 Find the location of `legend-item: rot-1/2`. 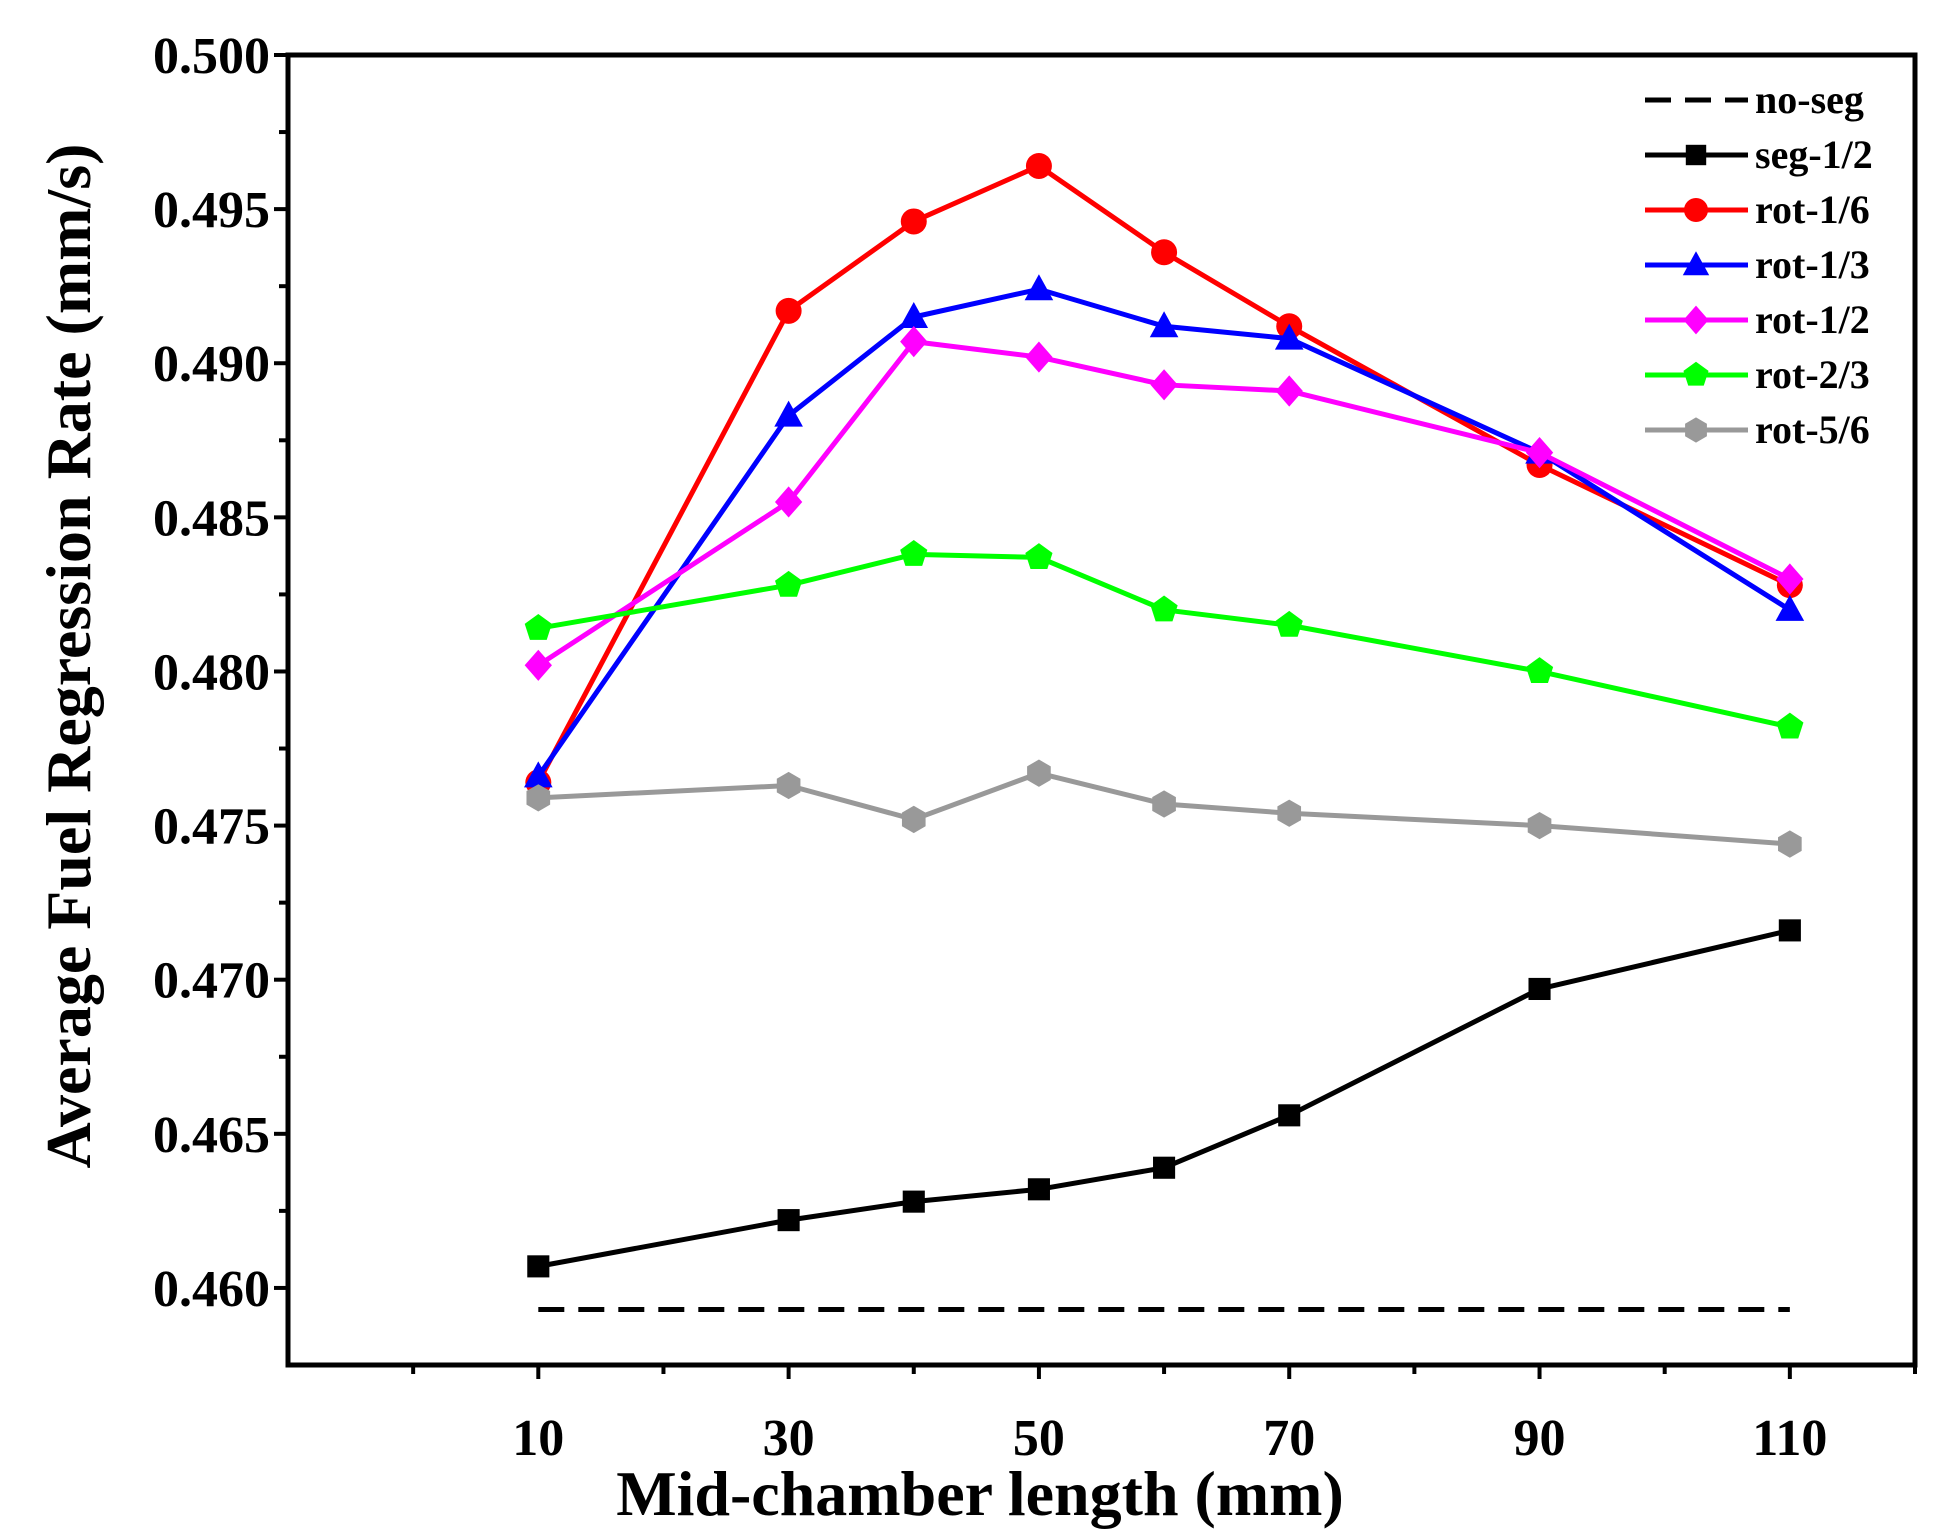

legend-item: rot-1/2 is located at coordinates (1757, 319).